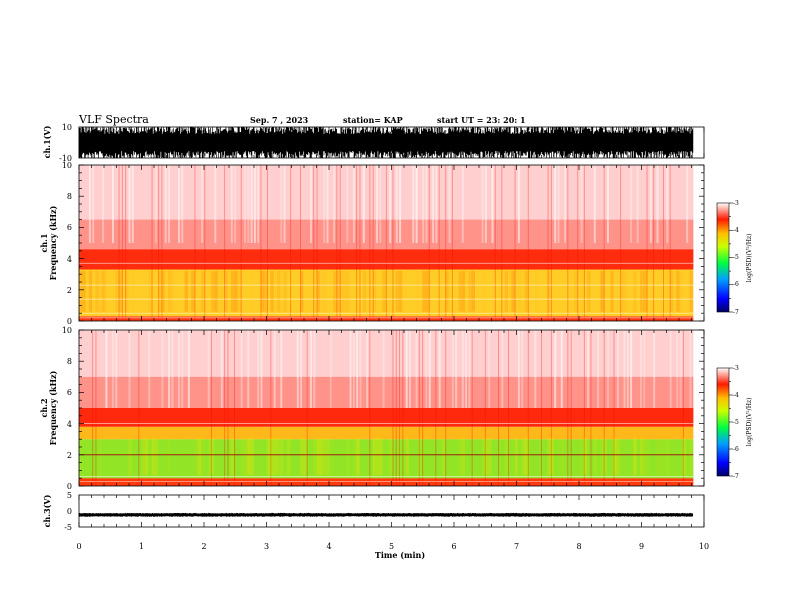 The image size is (792, 612). Describe the element at coordinates (69, 424) in the screenshot. I see `ch2-ytick-4: 4` at that location.